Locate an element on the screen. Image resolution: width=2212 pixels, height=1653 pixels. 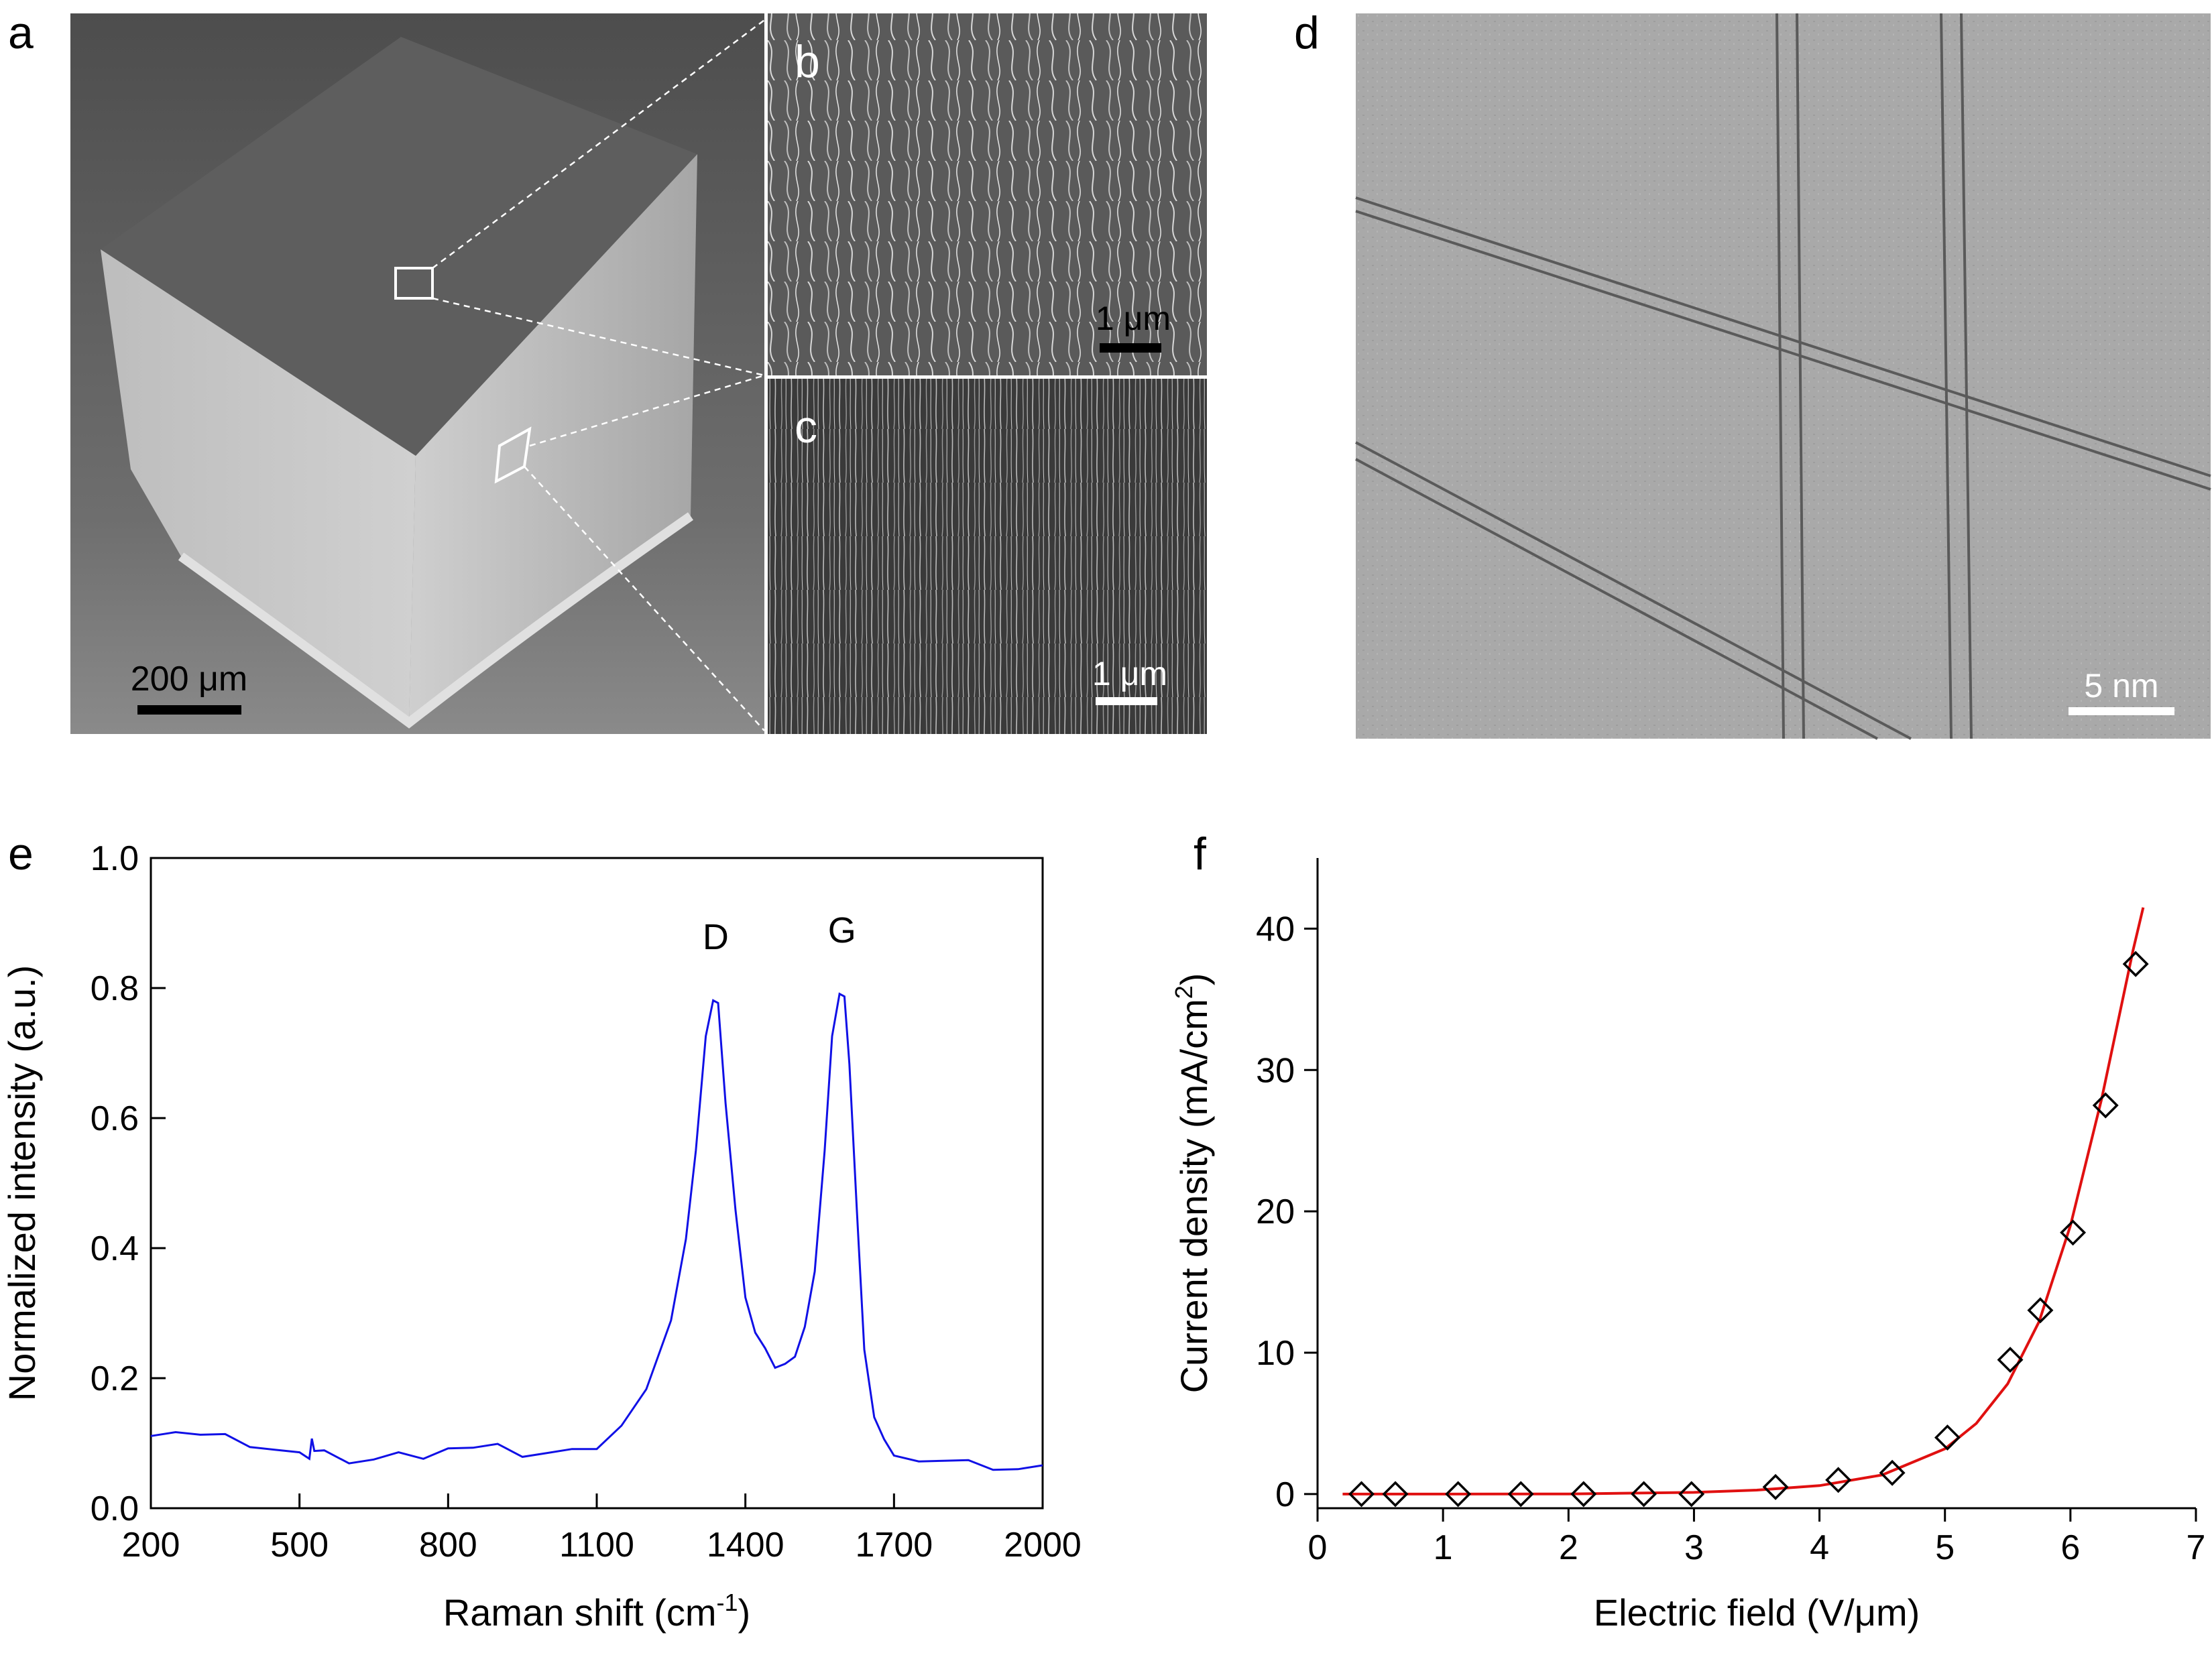
y-tick-label-f: 10 is located at coordinates (1275, 1353).